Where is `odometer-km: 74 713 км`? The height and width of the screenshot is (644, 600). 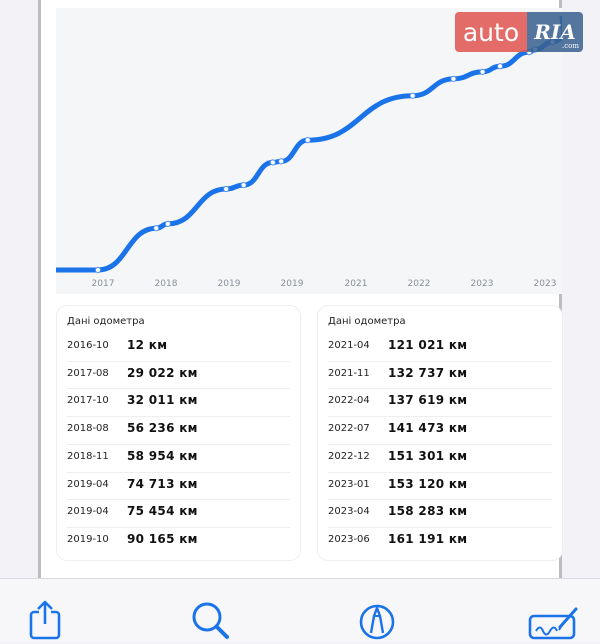 odometer-km: 74 713 км is located at coordinates (162, 484).